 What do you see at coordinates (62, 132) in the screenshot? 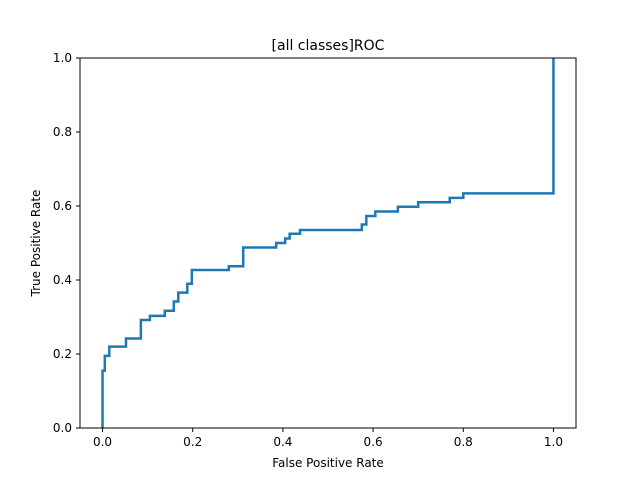
I see `y-tick-label: 0.8` at bounding box center [62, 132].